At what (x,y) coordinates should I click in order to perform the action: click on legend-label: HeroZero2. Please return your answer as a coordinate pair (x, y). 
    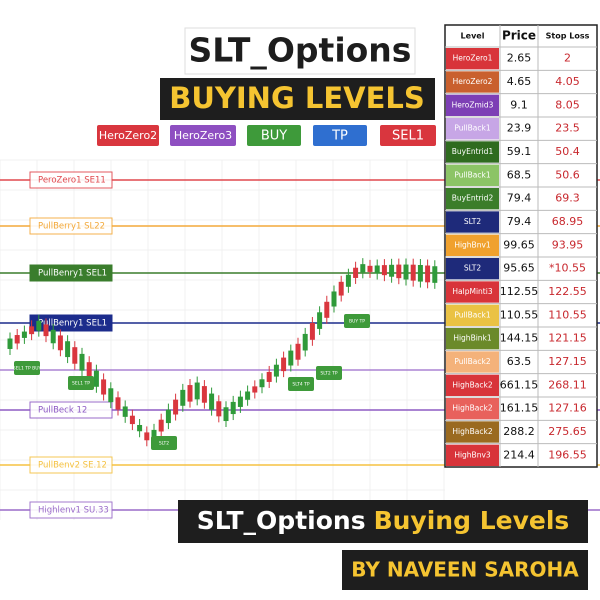
    Looking at the image, I should click on (128, 135).